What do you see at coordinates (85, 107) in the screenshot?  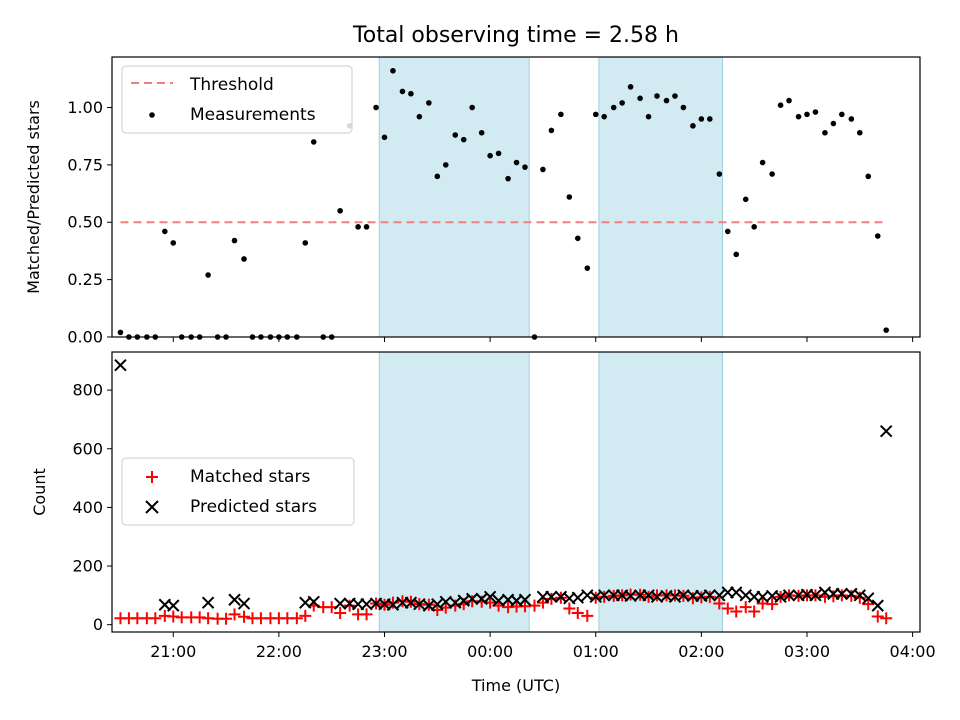 I see `y-tick-label: 1.00` at bounding box center [85, 107].